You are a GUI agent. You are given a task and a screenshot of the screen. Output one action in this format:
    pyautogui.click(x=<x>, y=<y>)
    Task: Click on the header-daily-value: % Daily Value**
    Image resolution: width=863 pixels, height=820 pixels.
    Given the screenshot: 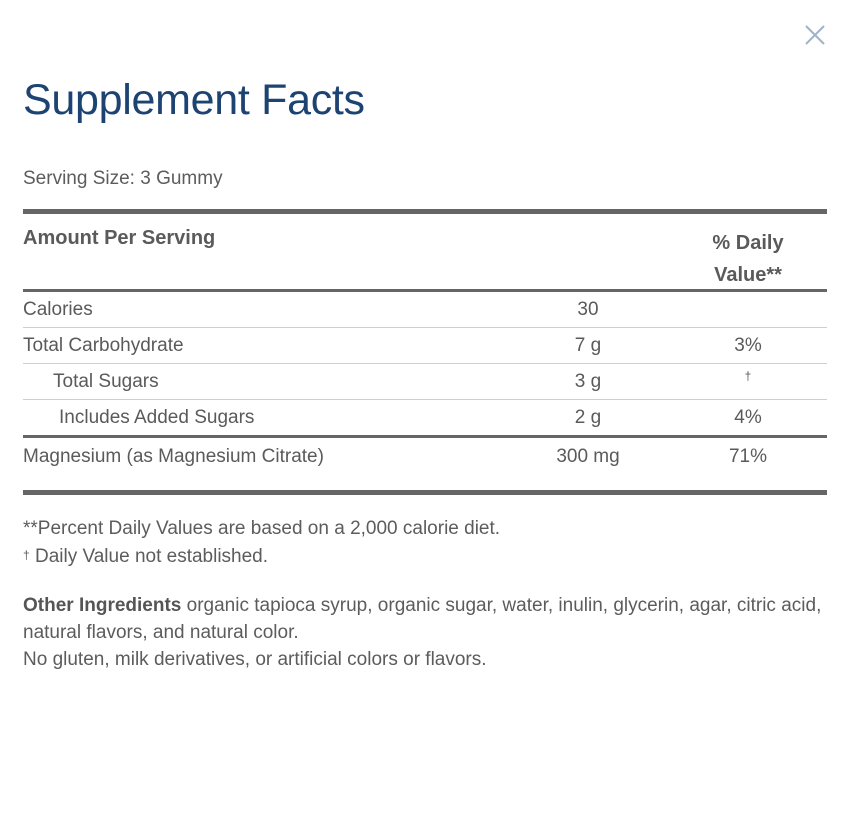 What is the action you would take?
    pyautogui.click(x=748, y=259)
    